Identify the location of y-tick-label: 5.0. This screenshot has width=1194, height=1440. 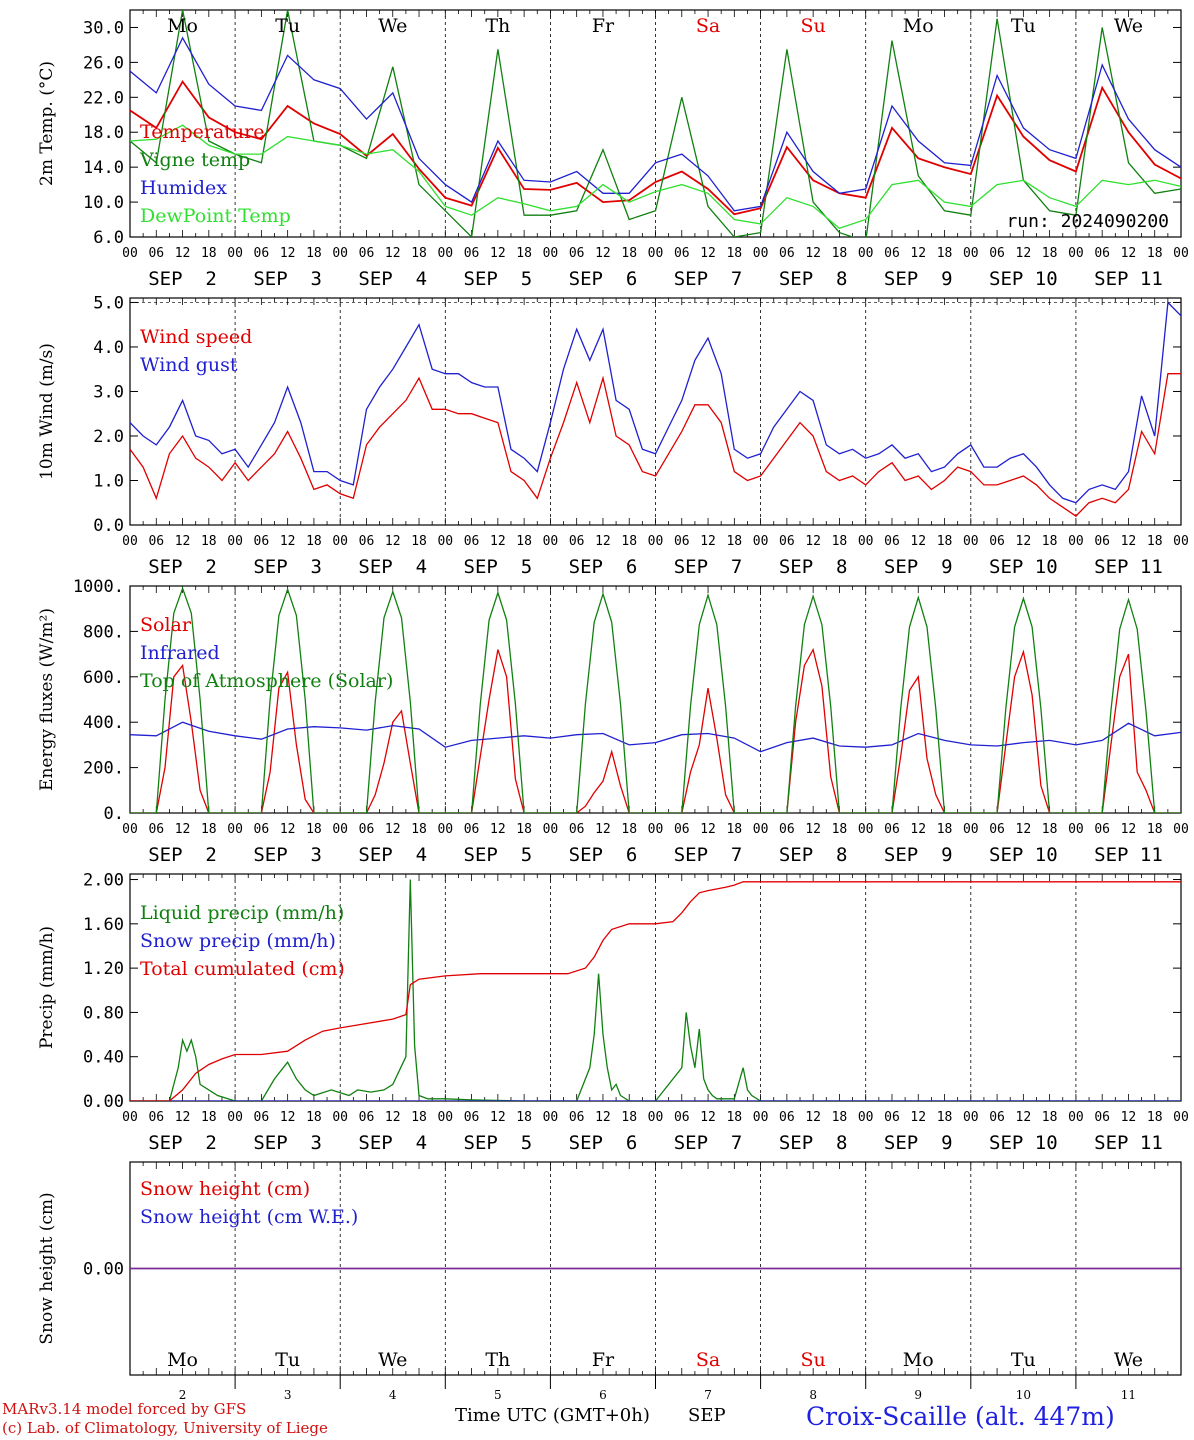
(108, 303).